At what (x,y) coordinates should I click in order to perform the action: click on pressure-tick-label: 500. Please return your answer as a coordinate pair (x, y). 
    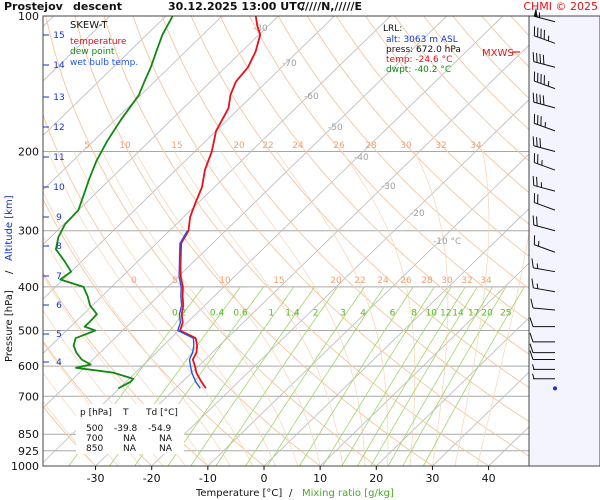
    Looking at the image, I should click on (28, 331).